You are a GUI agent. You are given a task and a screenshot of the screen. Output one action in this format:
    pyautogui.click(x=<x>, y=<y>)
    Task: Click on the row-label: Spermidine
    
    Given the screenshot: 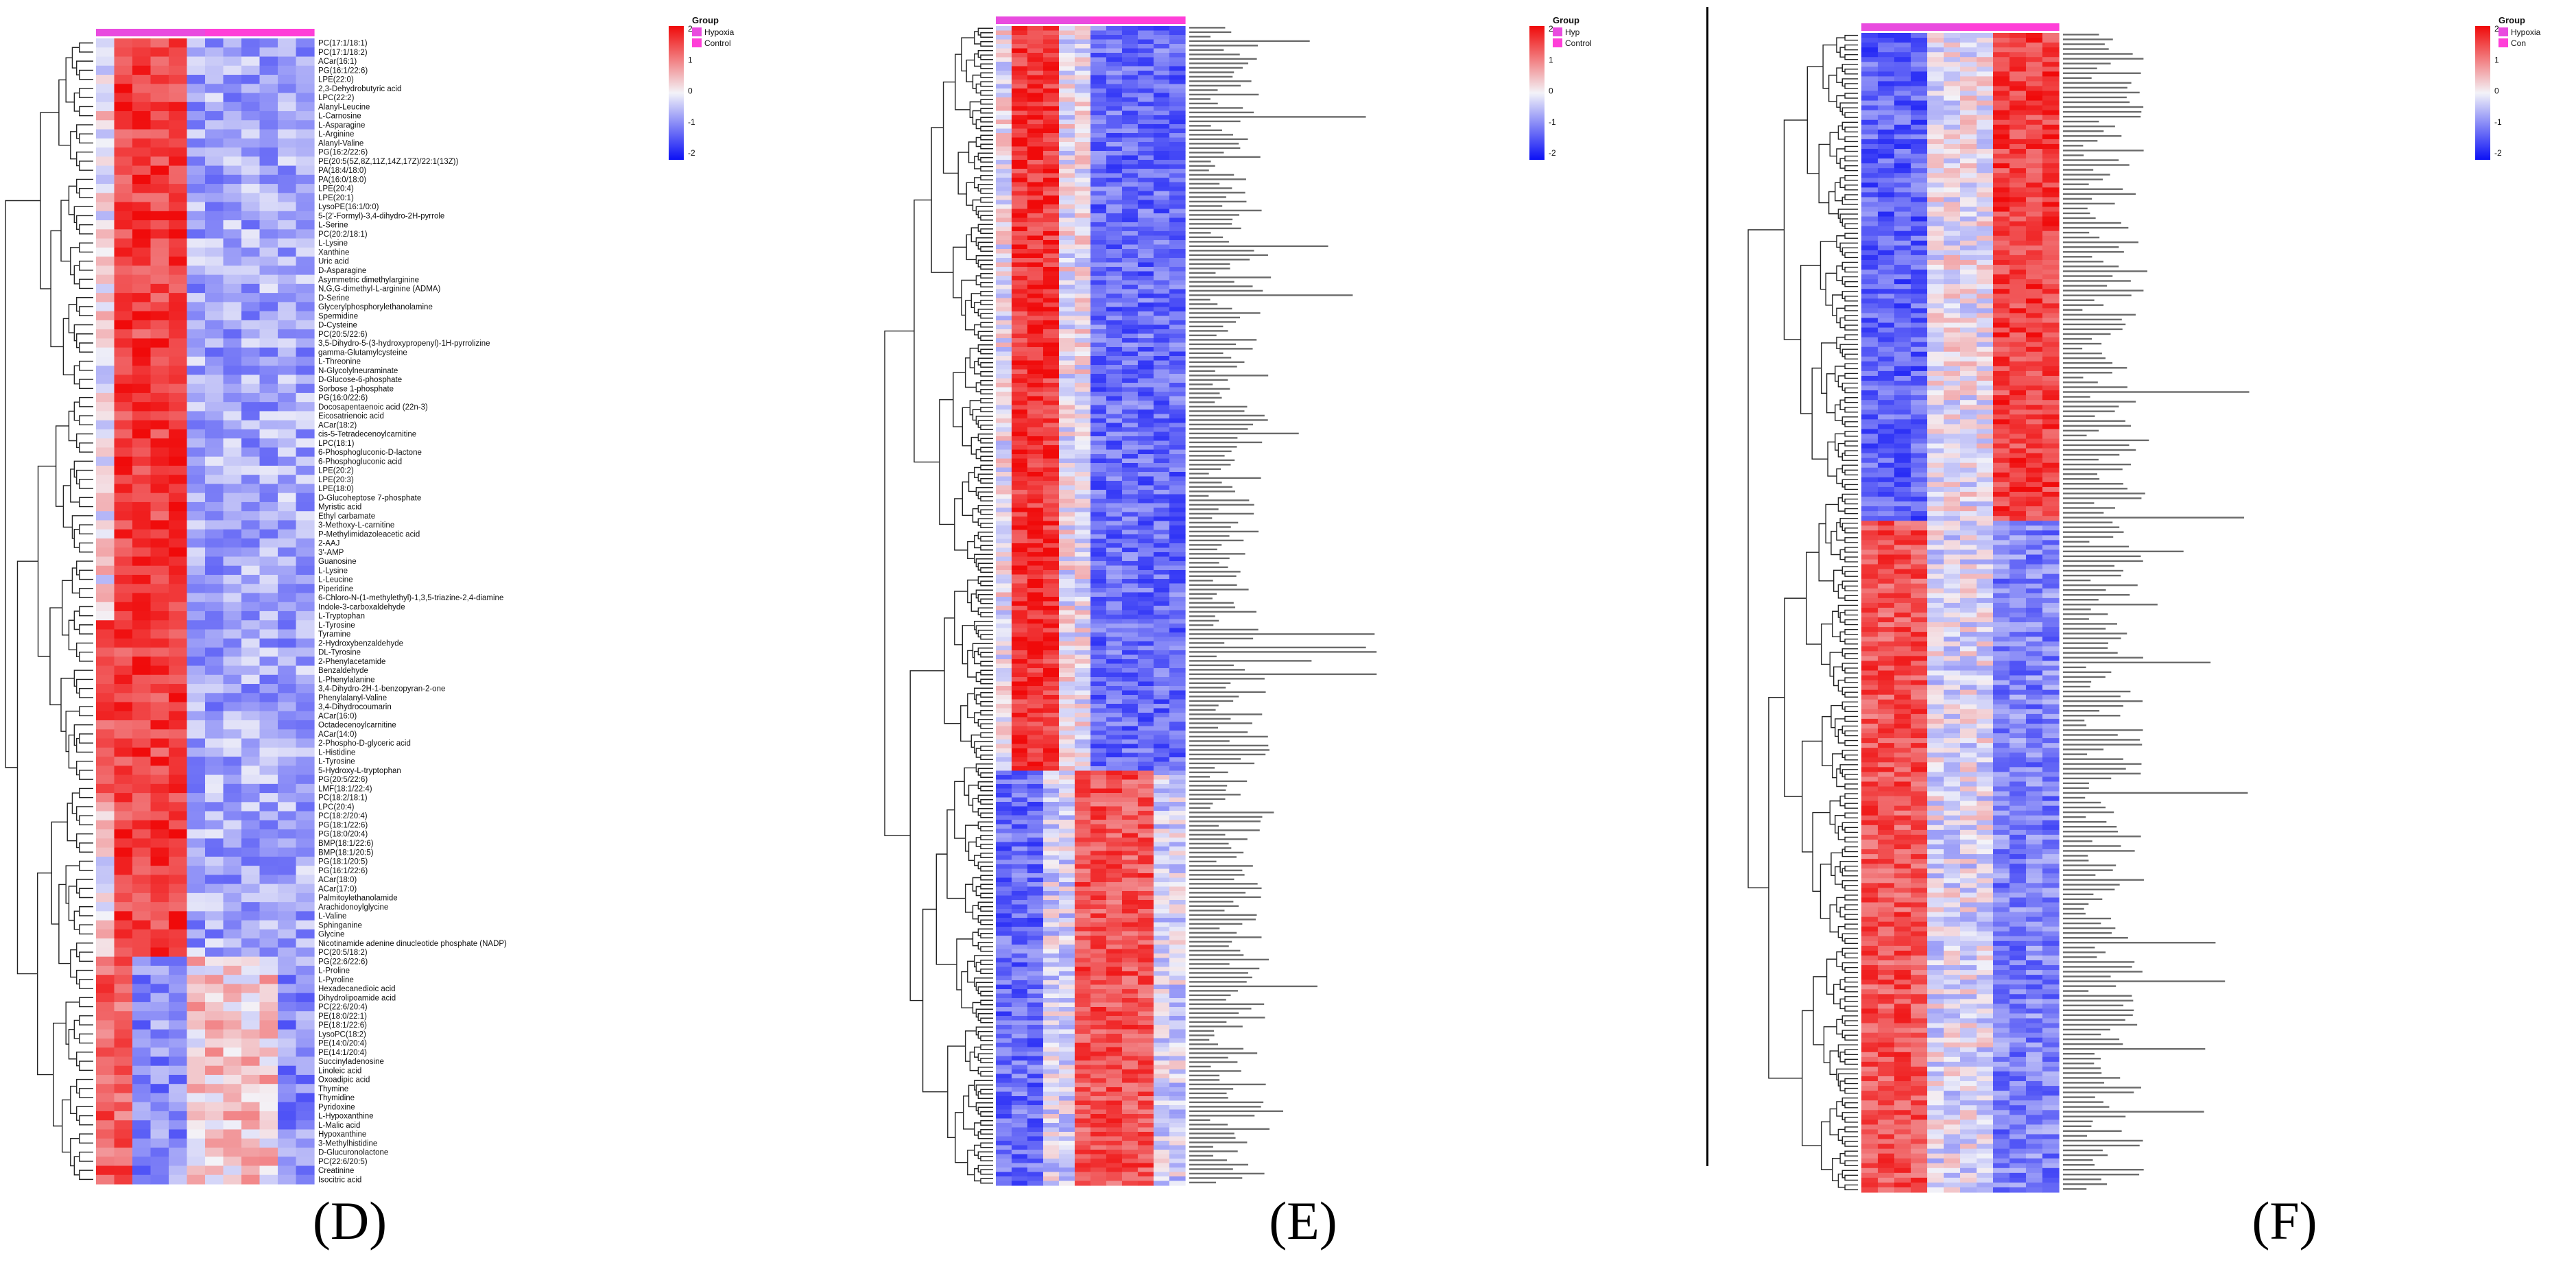 What is the action you would take?
    pyautogui.click(x=338, y=316)
    